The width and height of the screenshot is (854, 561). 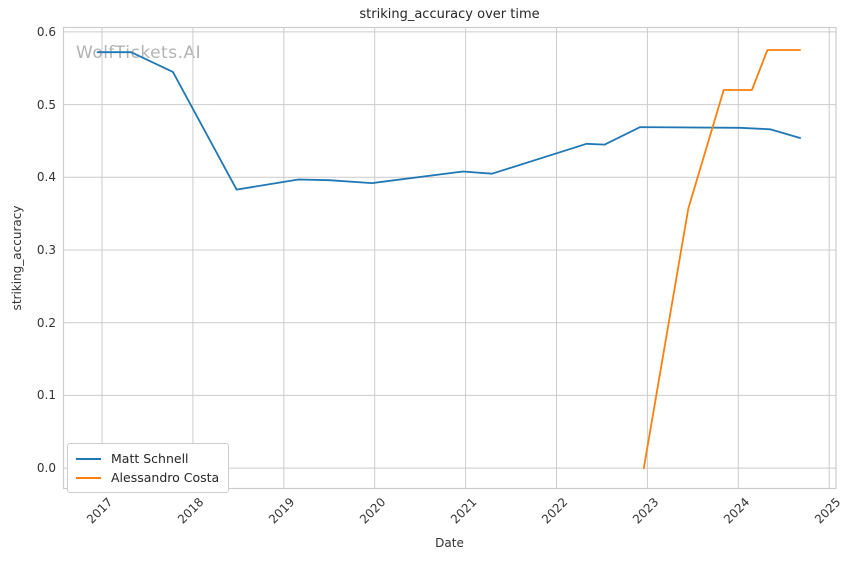 What do you see at coordinates (17, 258) in the screenshot?
I see `y-axis-label: striking_accuracy` at bounding box center [17, 258].